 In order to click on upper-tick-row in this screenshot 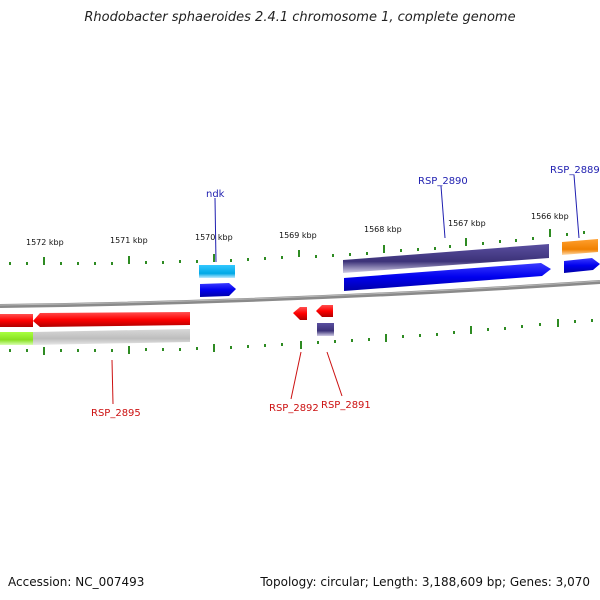, I will do `click(297, 247)`.